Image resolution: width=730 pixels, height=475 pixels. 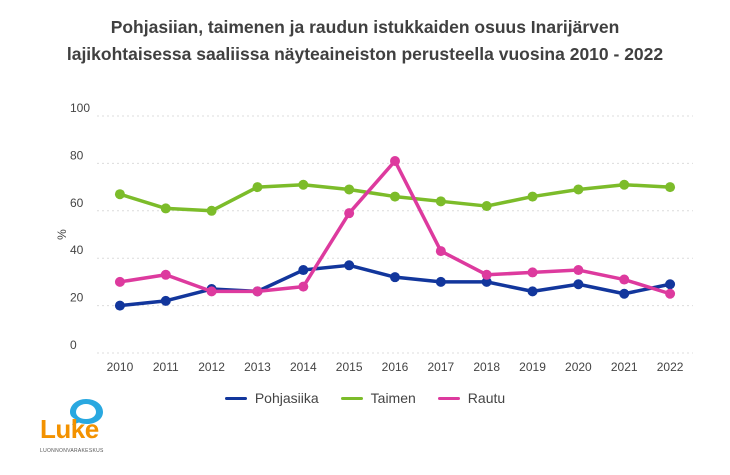 I want to click on series-taimen, so click(x=395, y=197).